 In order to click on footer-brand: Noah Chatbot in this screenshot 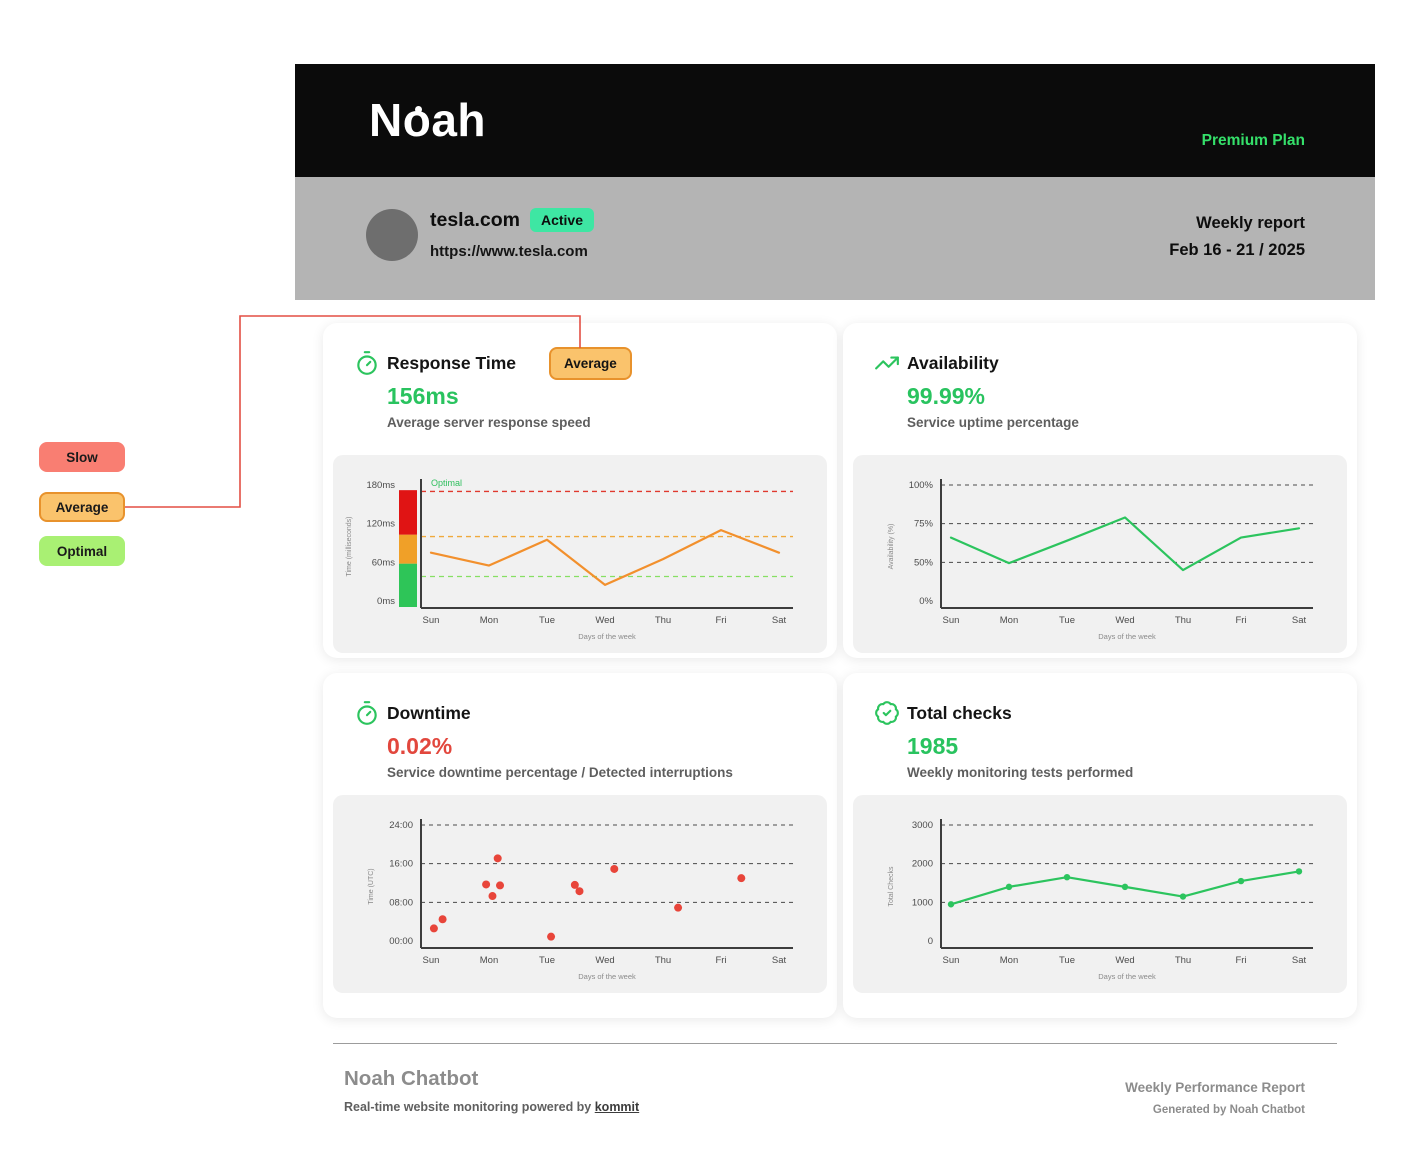, I will do `click(411, 1078)`.